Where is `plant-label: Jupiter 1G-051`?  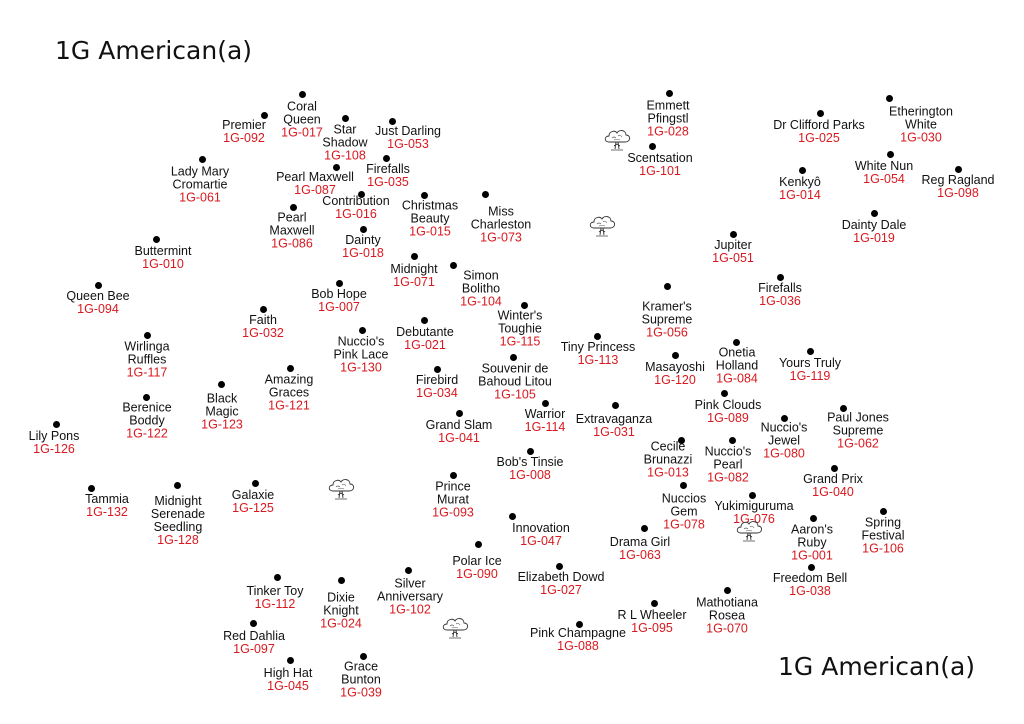 plant-label: Jupiter 1G-051 is located at coordinates (733, 252).